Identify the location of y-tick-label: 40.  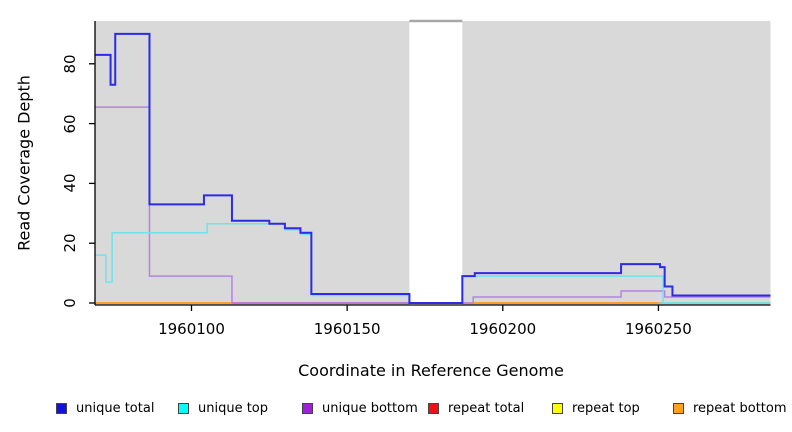
(70, 183).